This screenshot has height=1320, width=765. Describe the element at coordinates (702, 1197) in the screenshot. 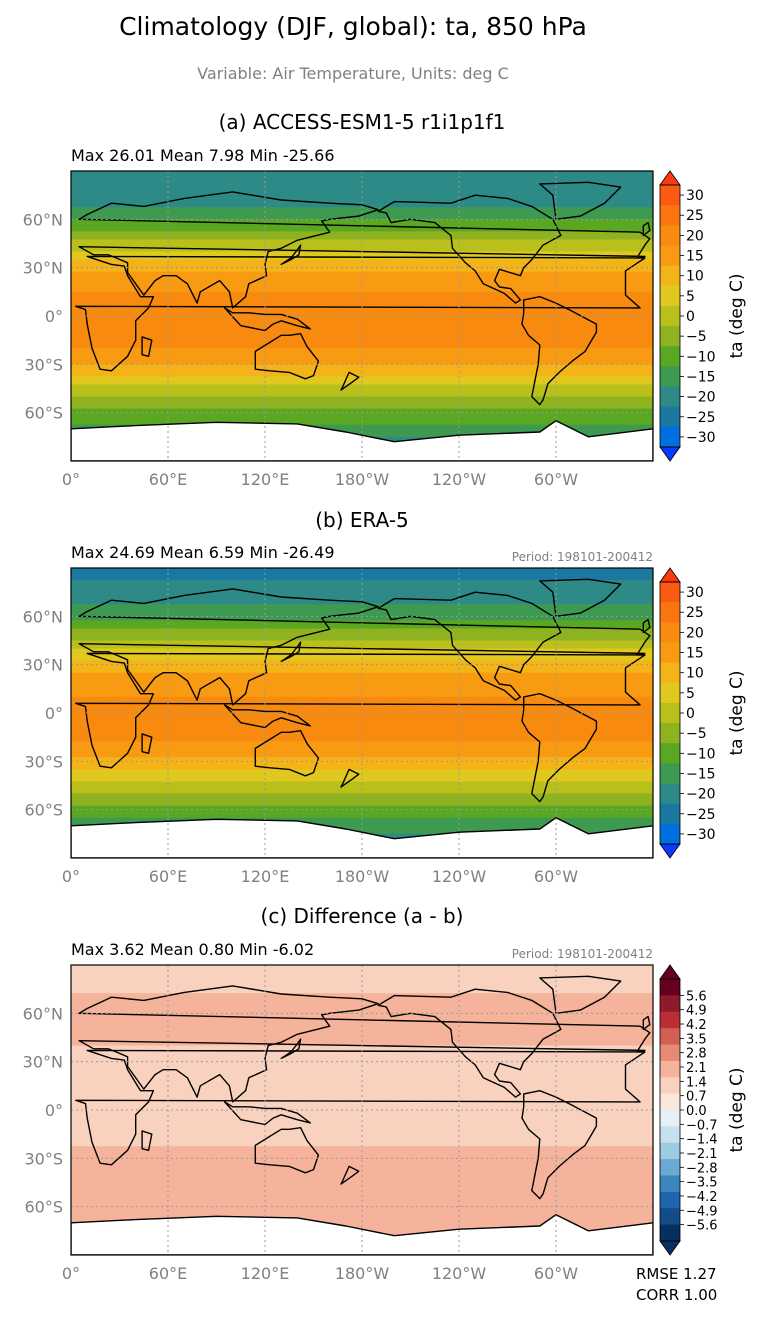

I see `colorbar-tick-label: −4.2` at that location.